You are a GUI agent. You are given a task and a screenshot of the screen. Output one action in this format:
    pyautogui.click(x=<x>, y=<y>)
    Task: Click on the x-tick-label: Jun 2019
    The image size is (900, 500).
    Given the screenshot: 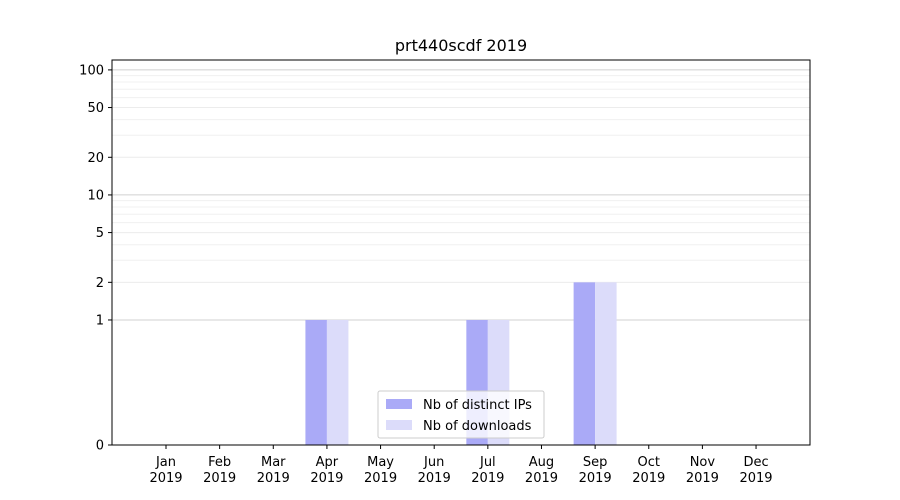 What is the action you would take?
    pyautogui.click(x=434, y=470)
    